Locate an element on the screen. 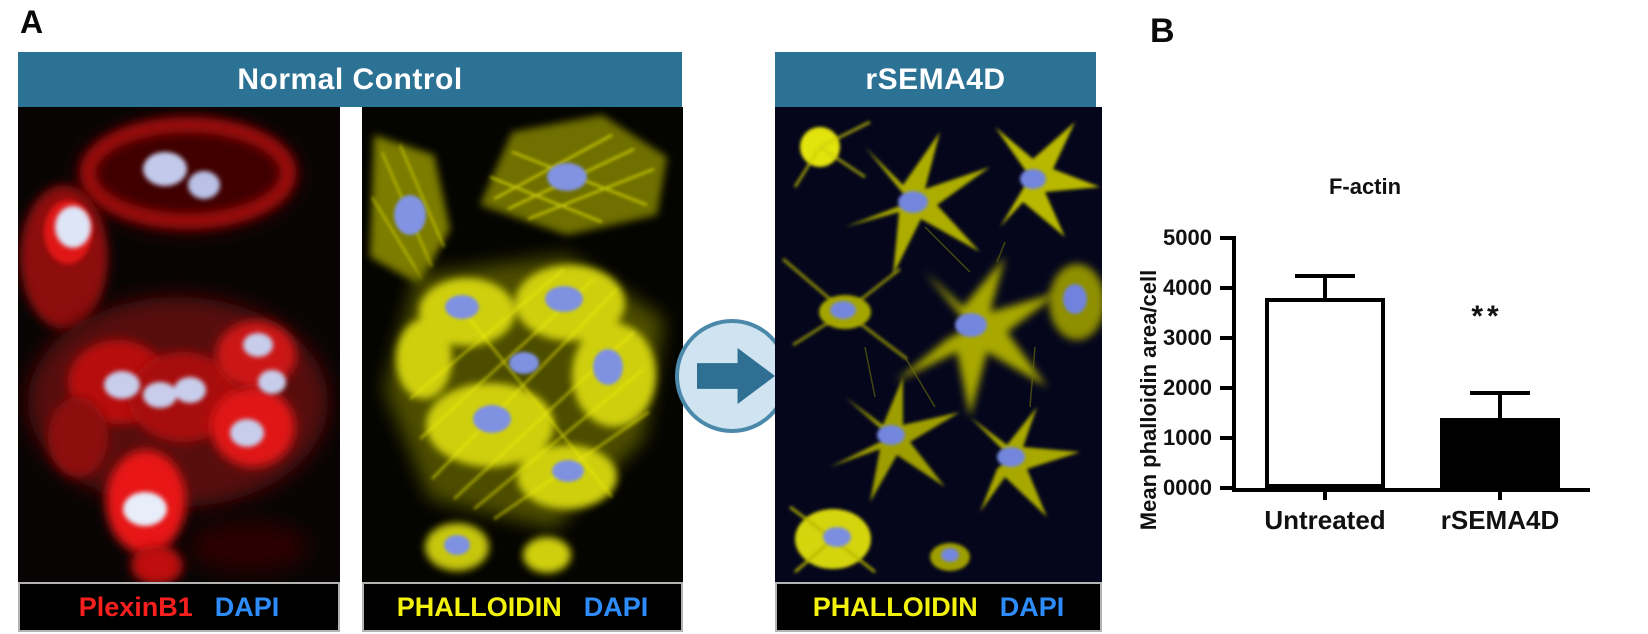 The width and height of the screenshot is (1648, 634). panel-b-label: B is located at coordinates (1162, 31).